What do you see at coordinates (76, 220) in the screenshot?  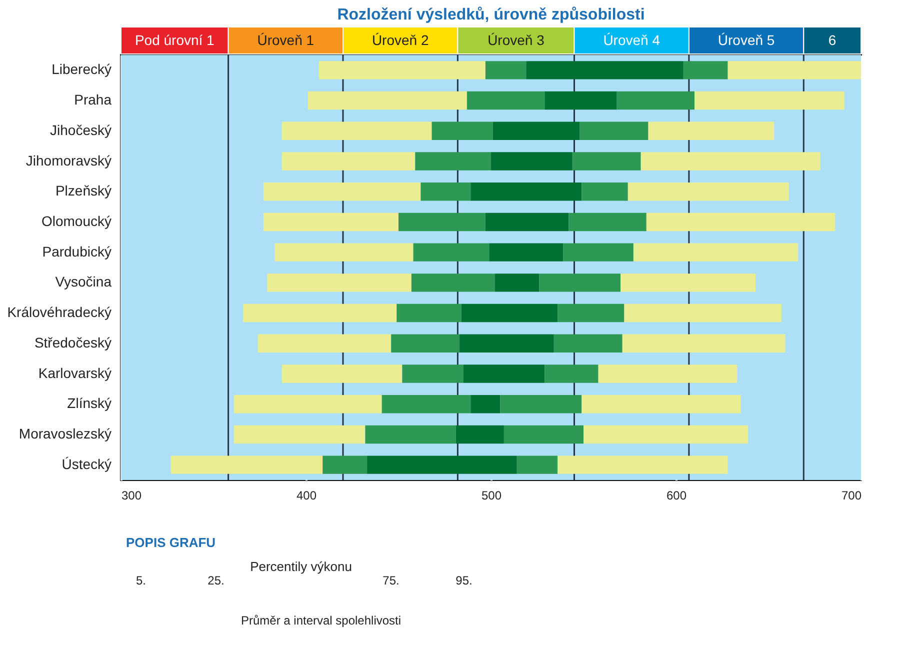 I see `y-tick-label: Olomoucký` at bounding box center [76, 220].